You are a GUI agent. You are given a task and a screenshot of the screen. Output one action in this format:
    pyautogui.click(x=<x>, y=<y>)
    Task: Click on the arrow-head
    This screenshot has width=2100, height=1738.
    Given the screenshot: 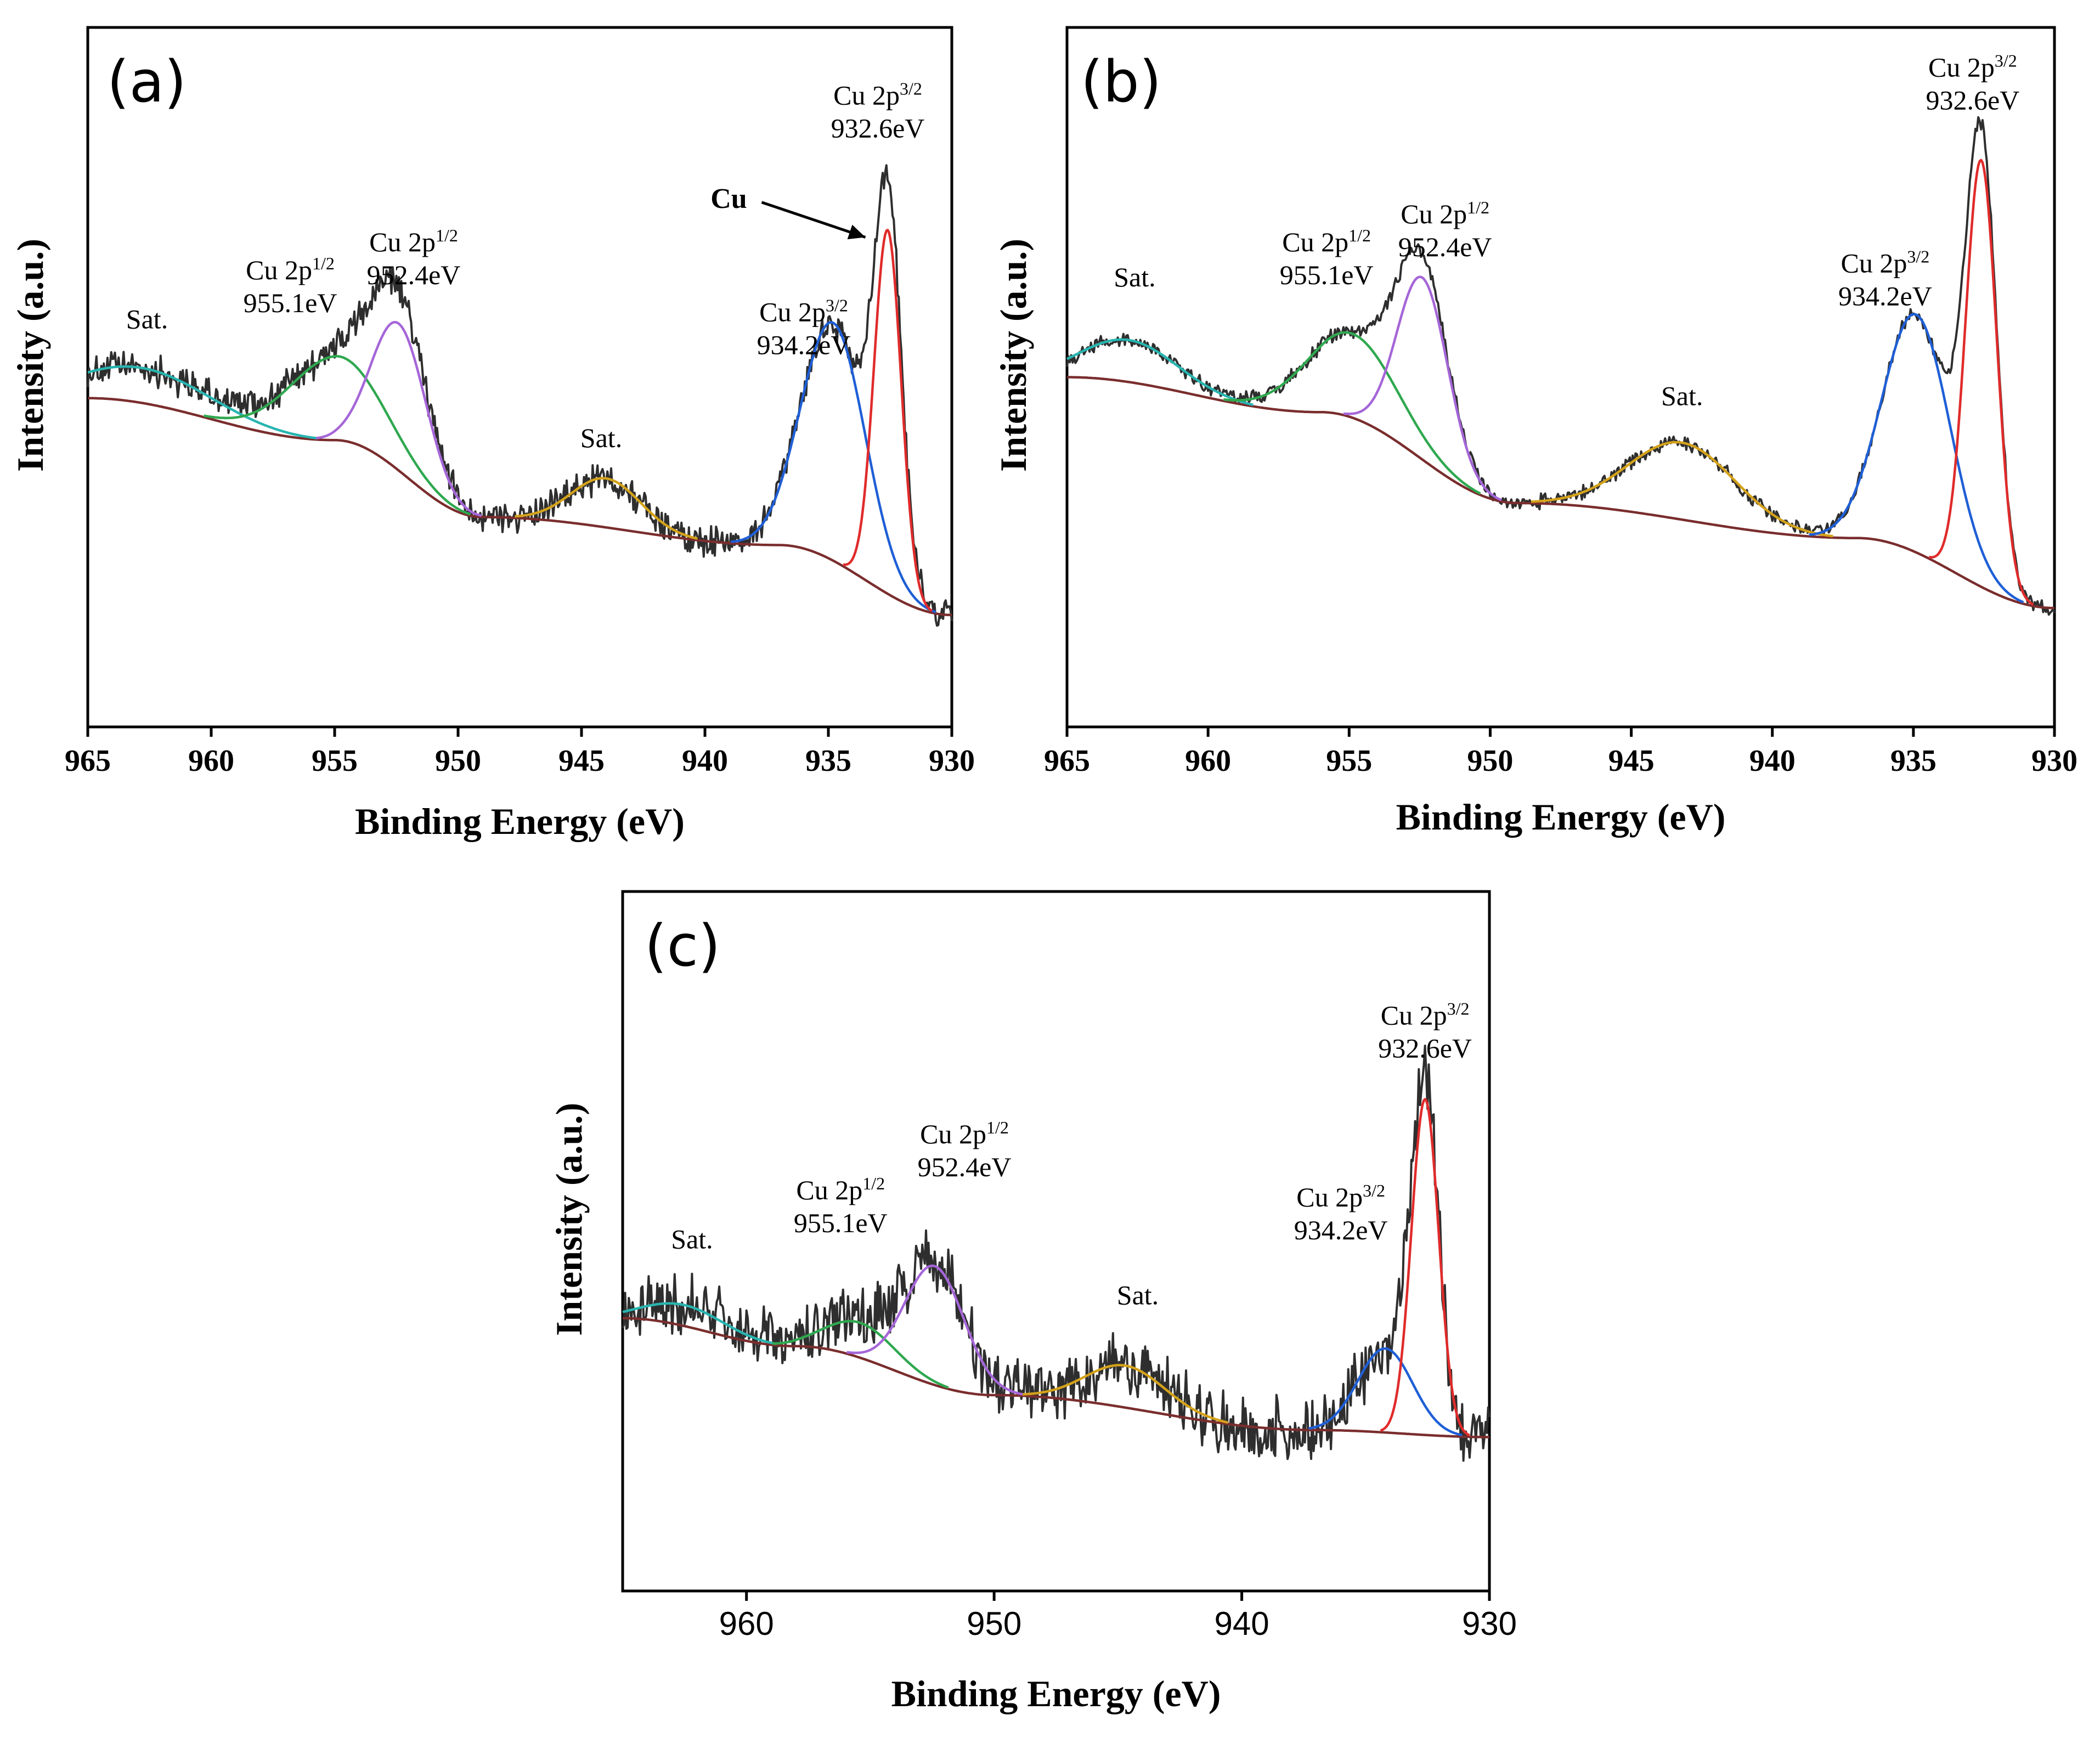 What is the action you would take?
    pyautogui.click(x=856, y=232)
    